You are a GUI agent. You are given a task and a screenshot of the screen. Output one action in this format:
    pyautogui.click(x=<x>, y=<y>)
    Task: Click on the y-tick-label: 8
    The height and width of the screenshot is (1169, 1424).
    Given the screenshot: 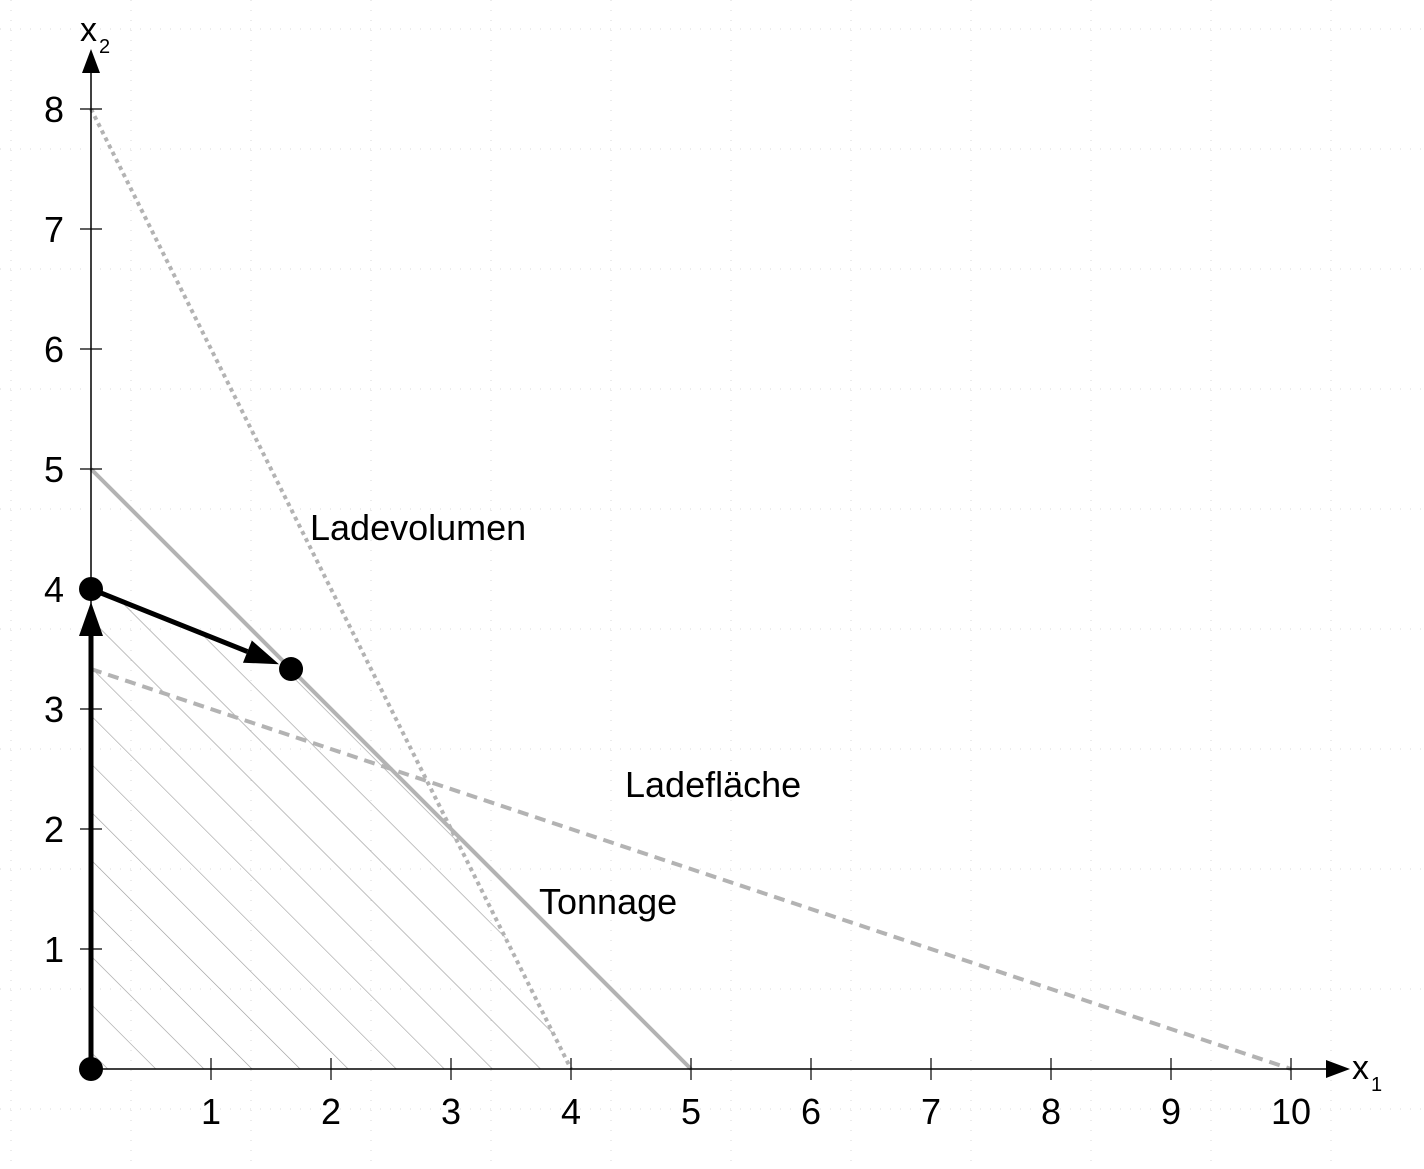 What is the action you would take?
    pyautogui.click(x=54, y=109)
    